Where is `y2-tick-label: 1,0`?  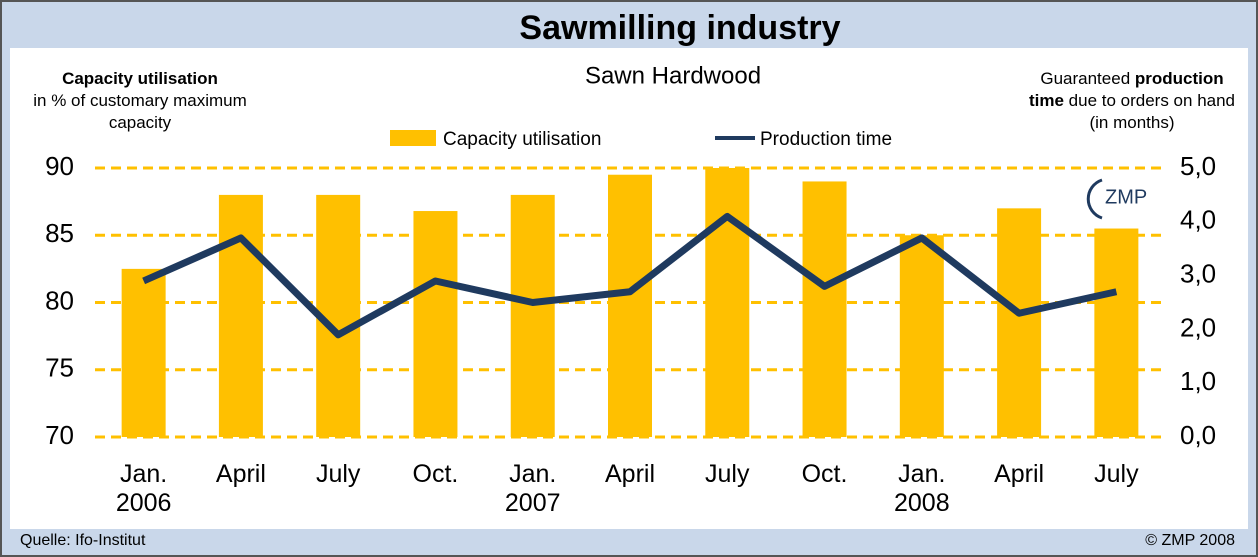
y2-tick-label: 1,0 is located at coordinates (1198, 381).